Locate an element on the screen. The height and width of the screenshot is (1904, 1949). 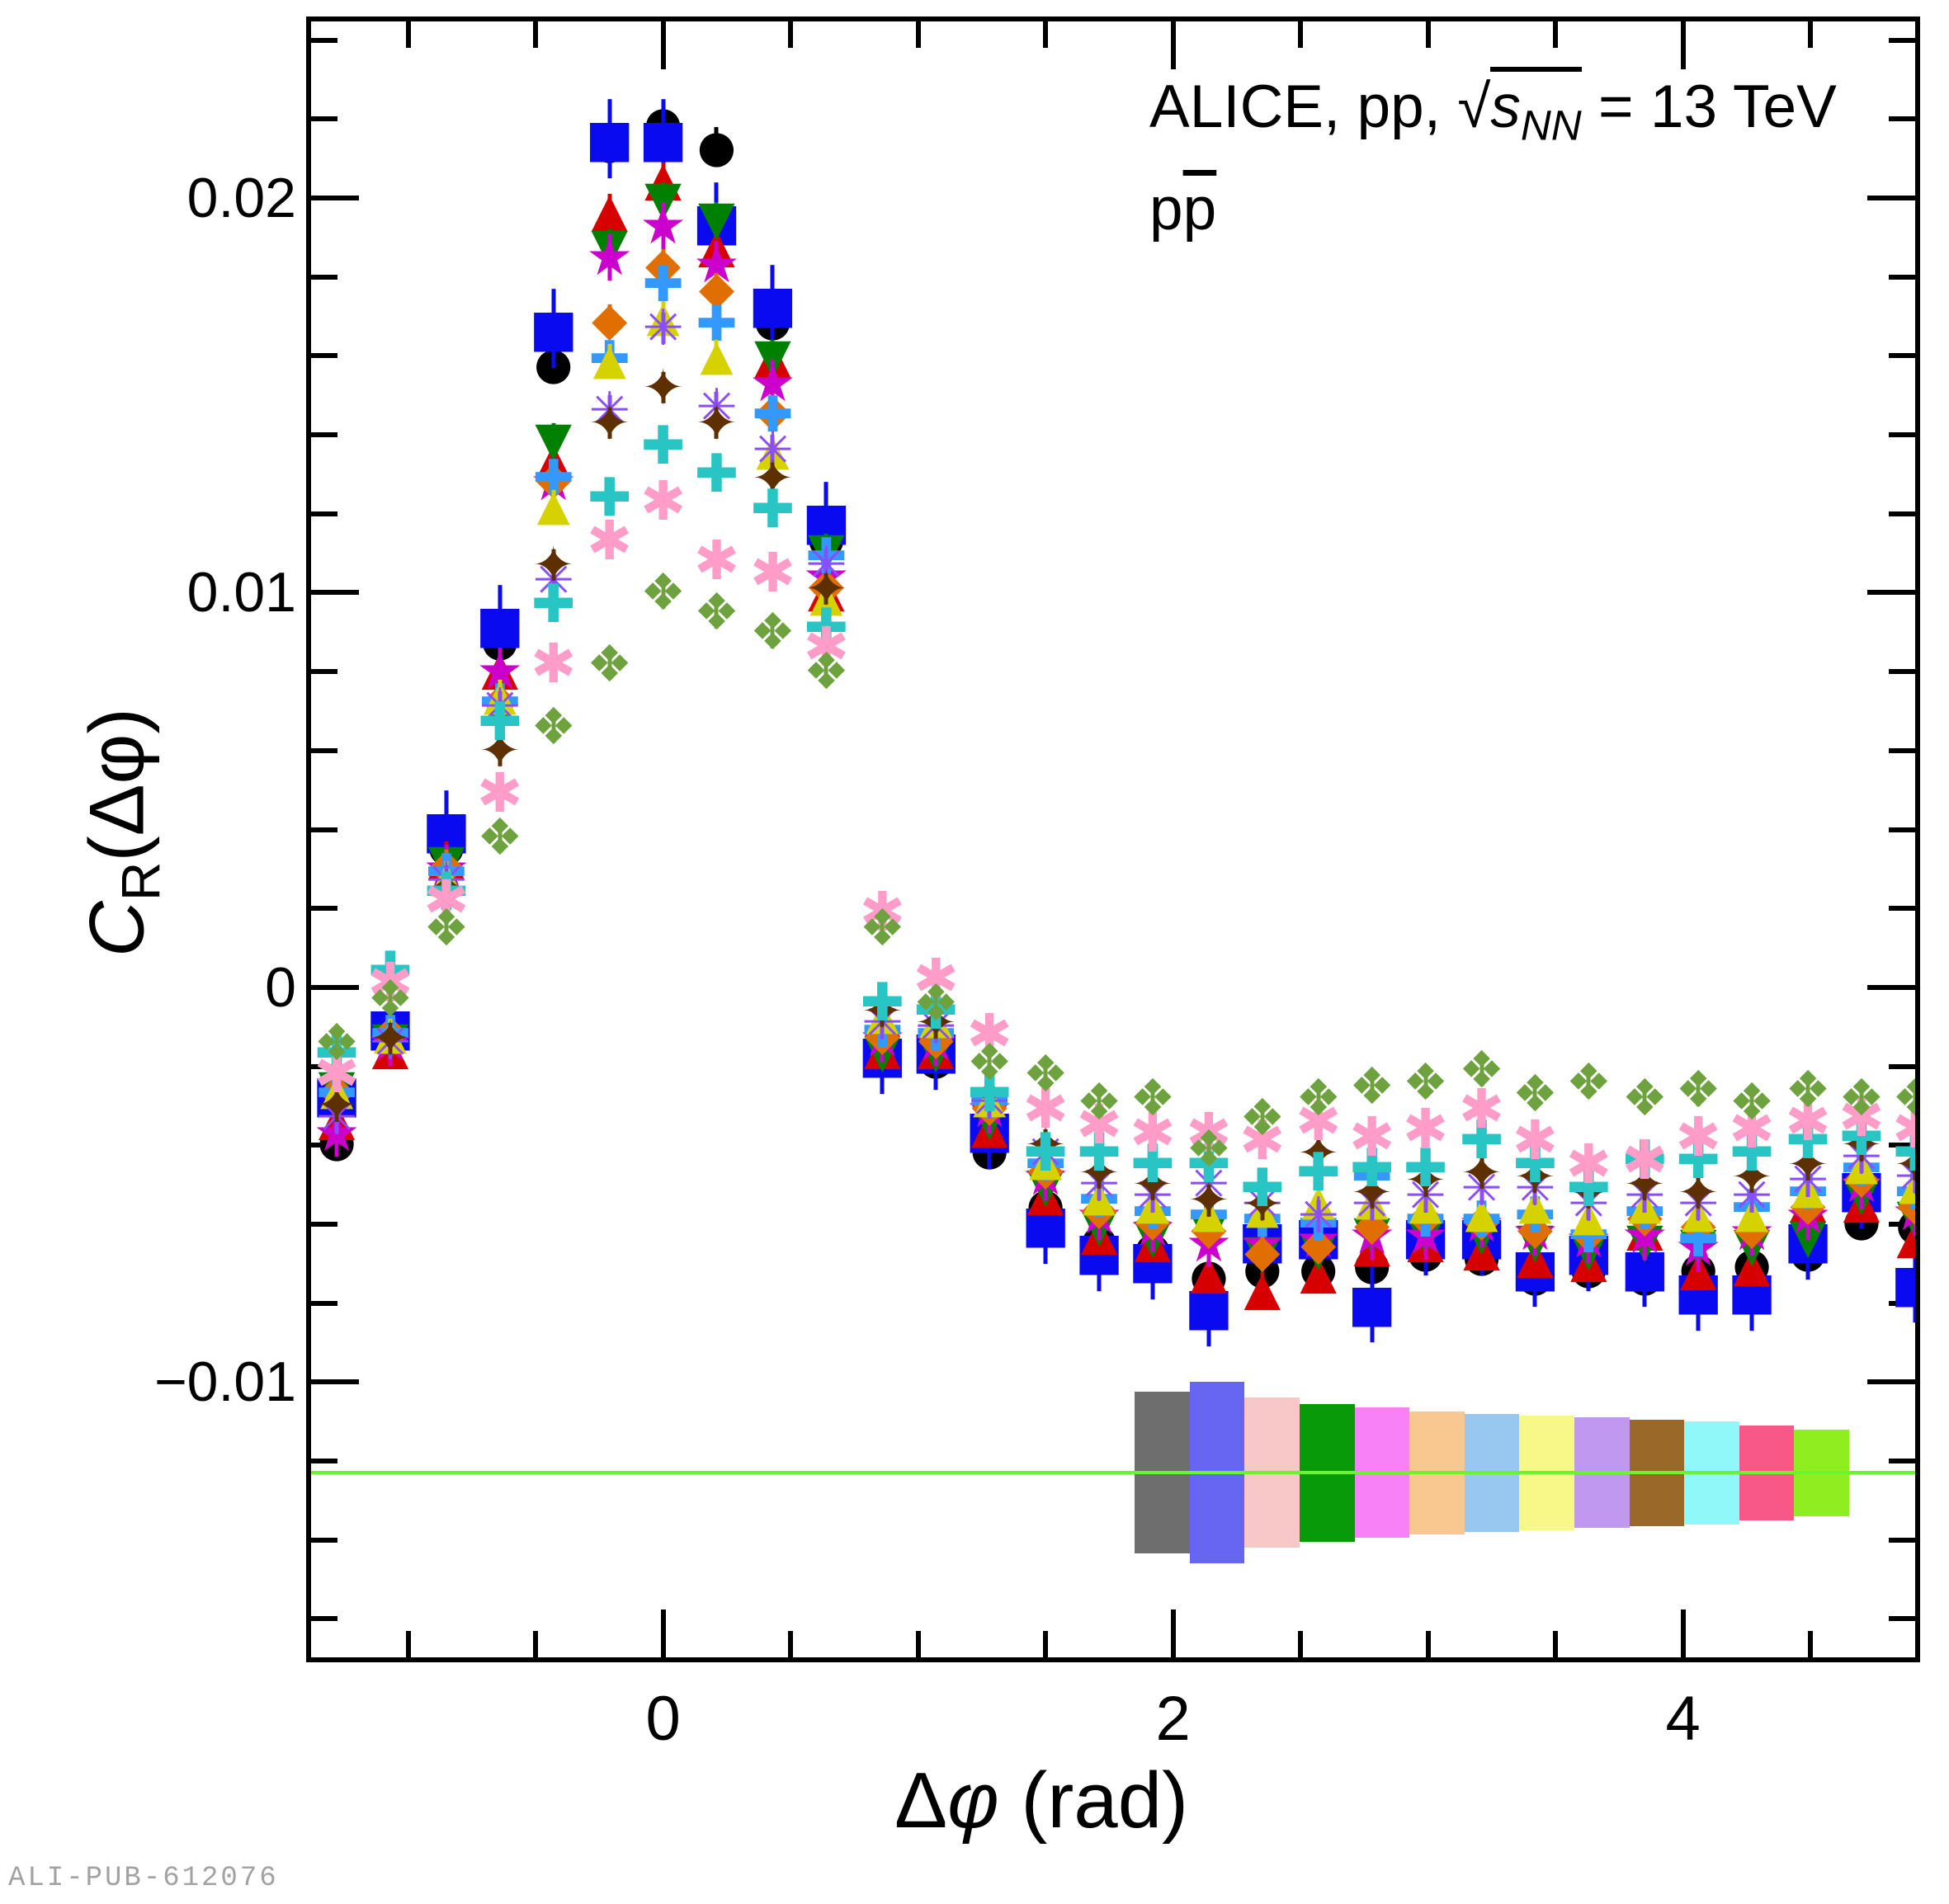
y-tick-label: 0.02 is located at coordinates (241, 198).